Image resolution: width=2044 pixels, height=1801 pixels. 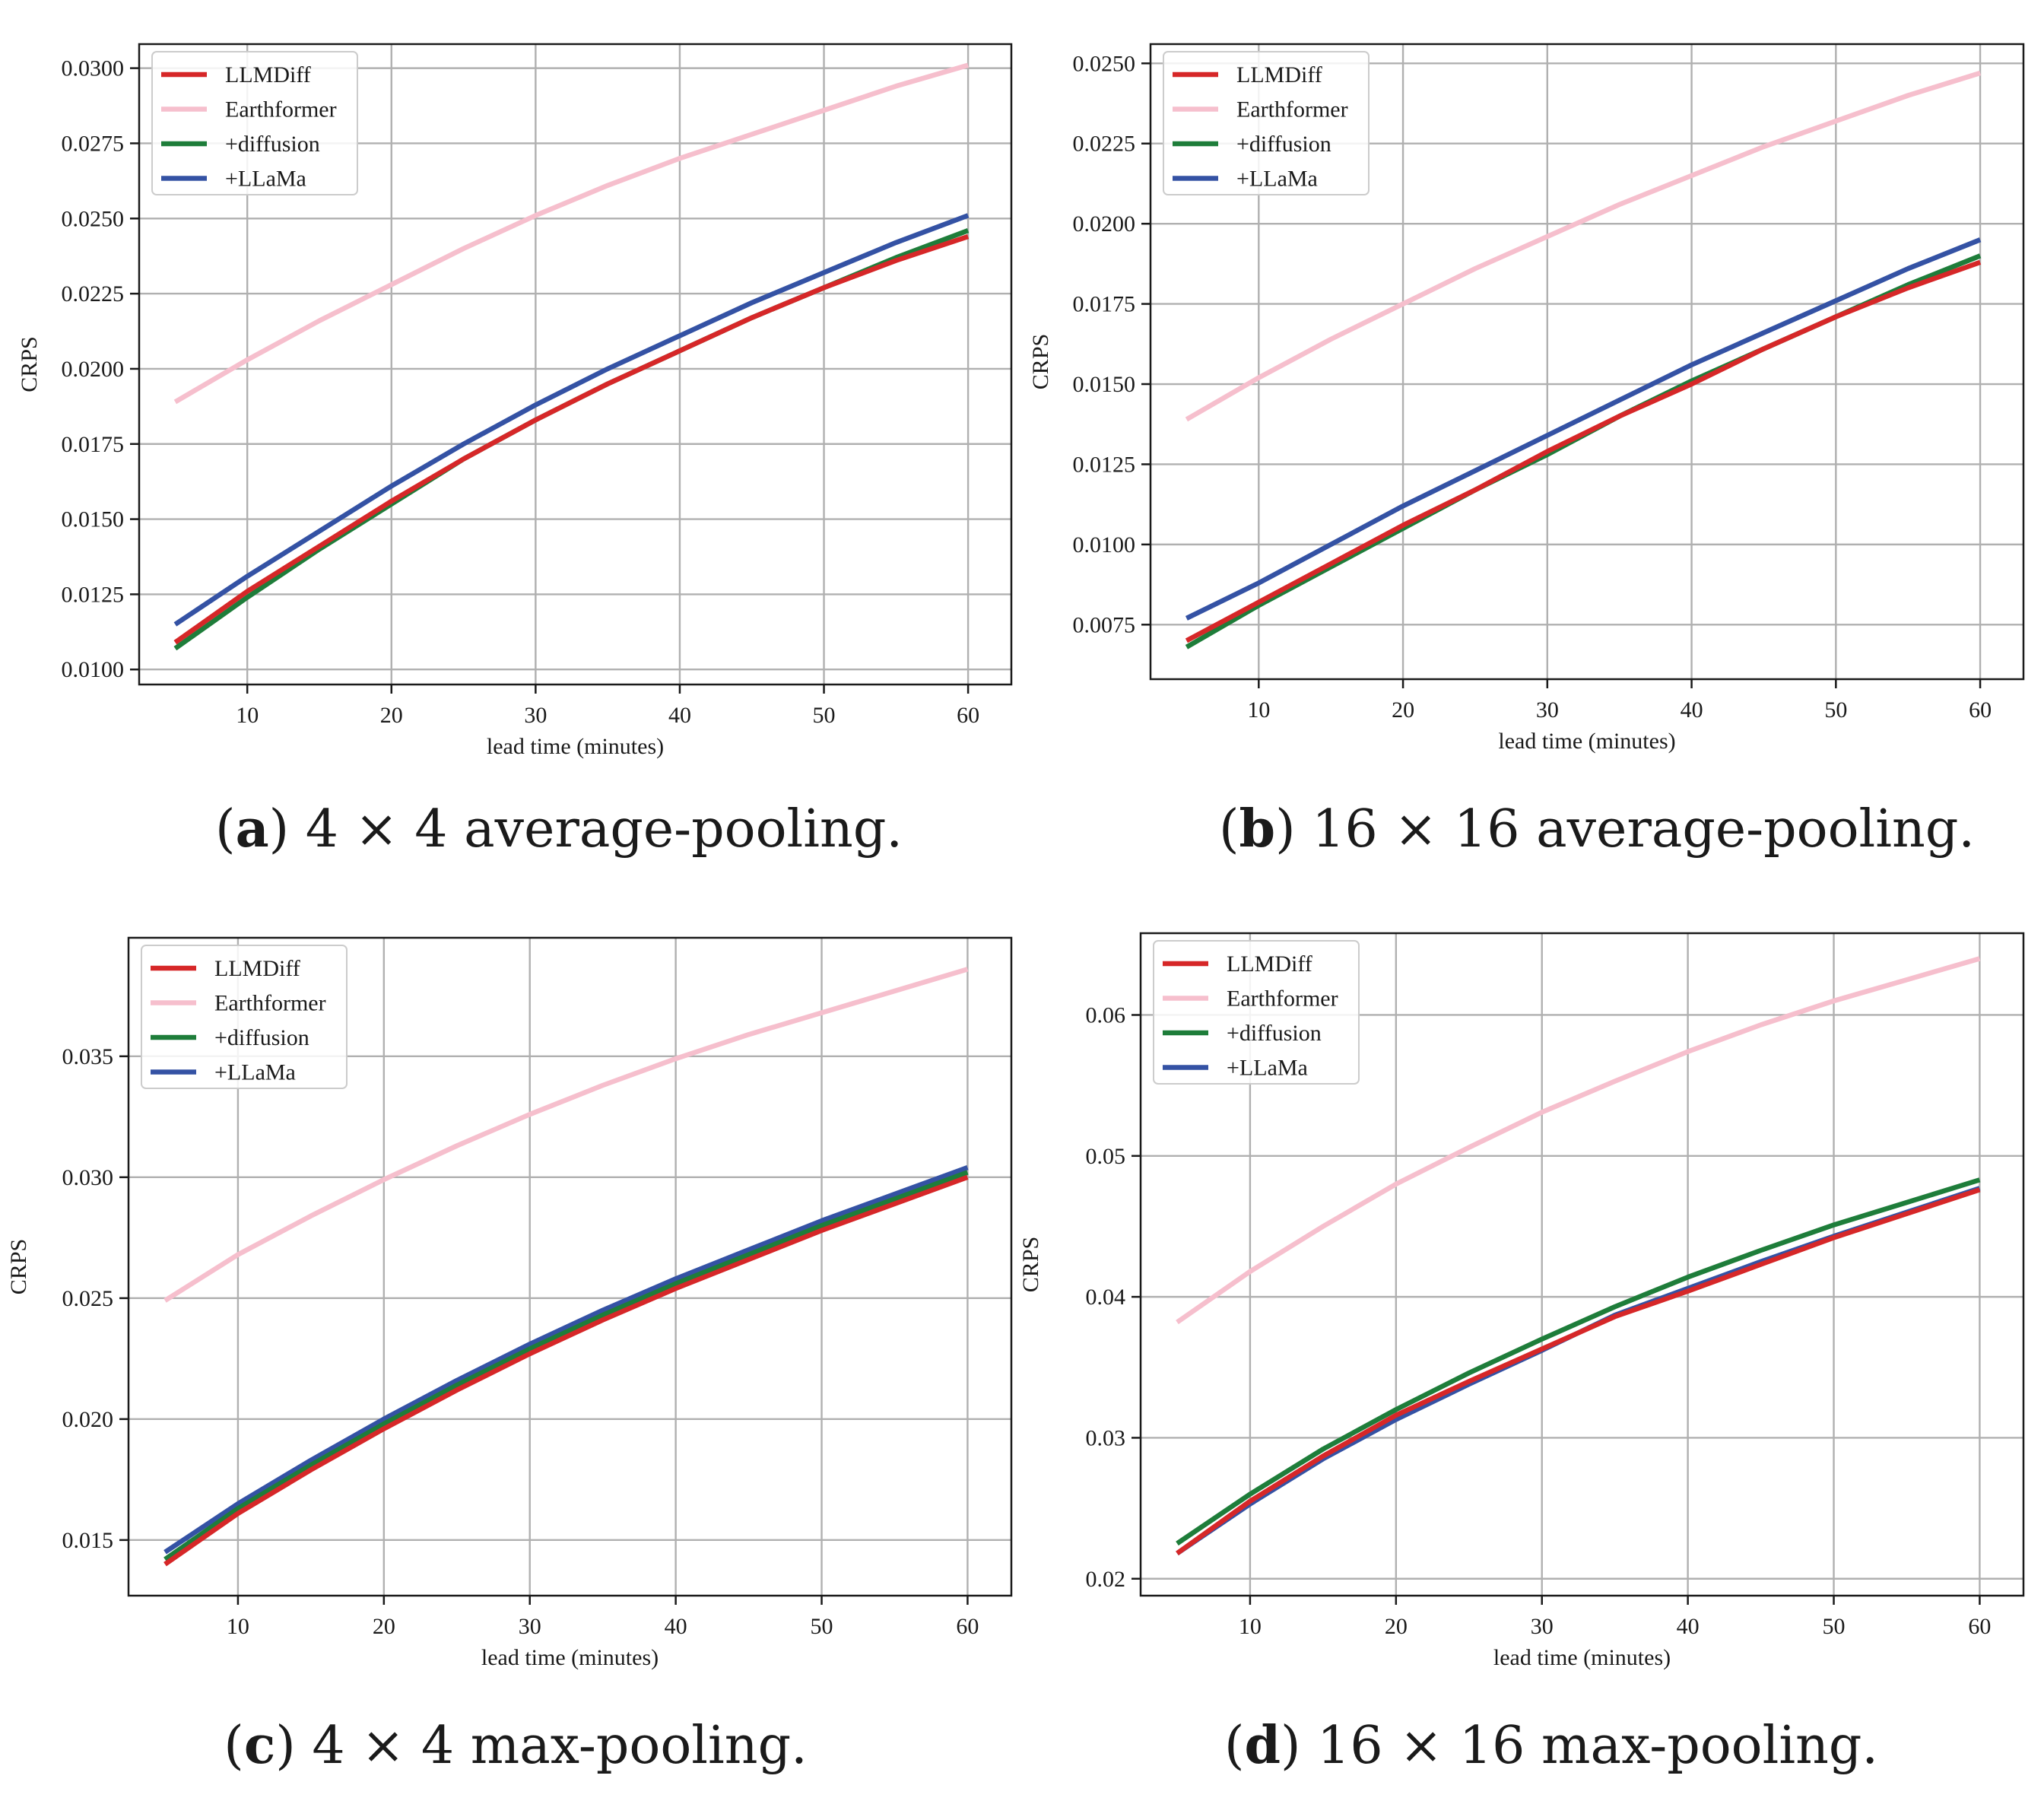 What do you see at coordinates (1106, 1015) in the screenshot?
I see `panel-d-ytick-label-0.06: 0.06` at bounding box center [1106, 1015].